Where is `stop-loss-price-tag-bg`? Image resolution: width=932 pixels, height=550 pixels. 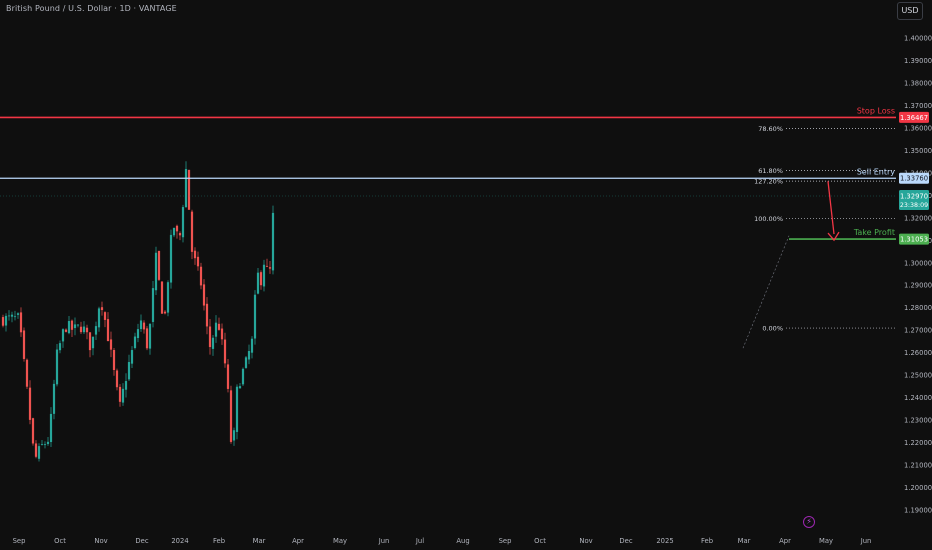
stop-loss-price-tag-bg is located at coordinates (914, 117).